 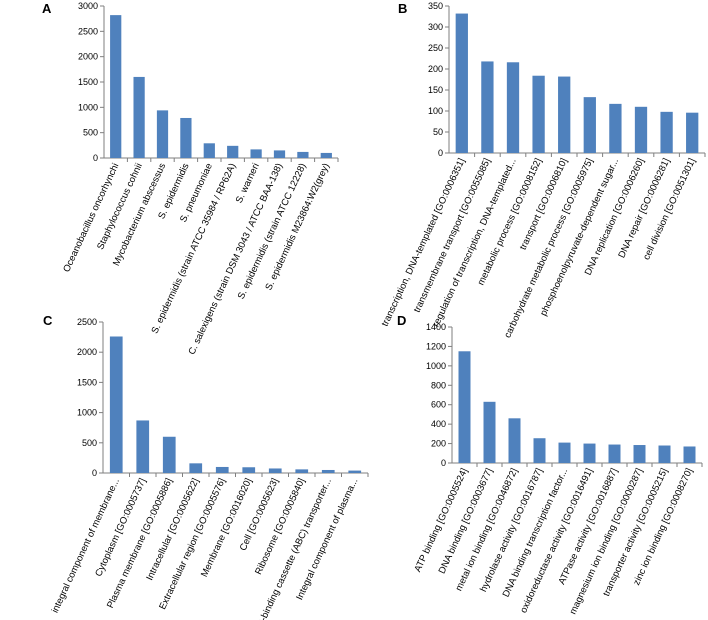 I want to click on y-tick-label-a: 1000, so click(x=88, y=107).